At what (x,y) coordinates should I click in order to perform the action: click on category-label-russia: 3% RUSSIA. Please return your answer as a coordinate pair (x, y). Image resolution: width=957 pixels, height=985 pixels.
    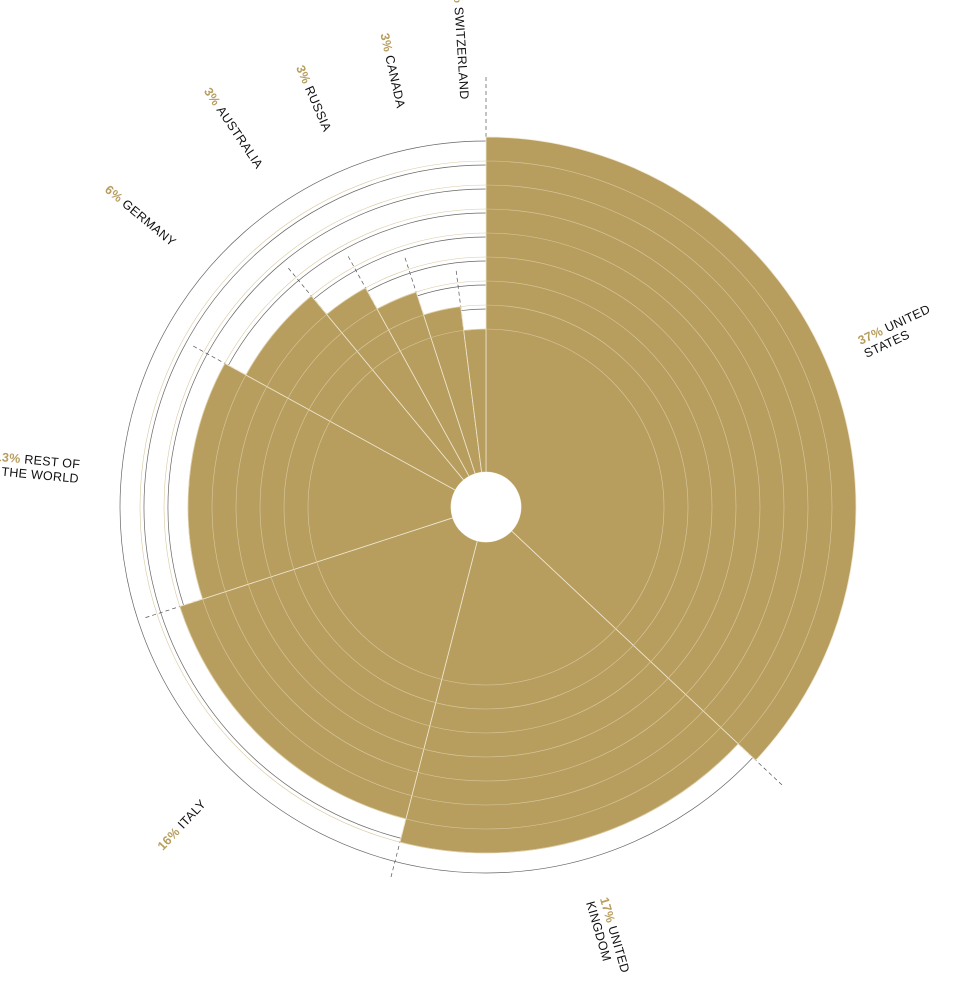
    Looking at the image, I should click on (313, 98).